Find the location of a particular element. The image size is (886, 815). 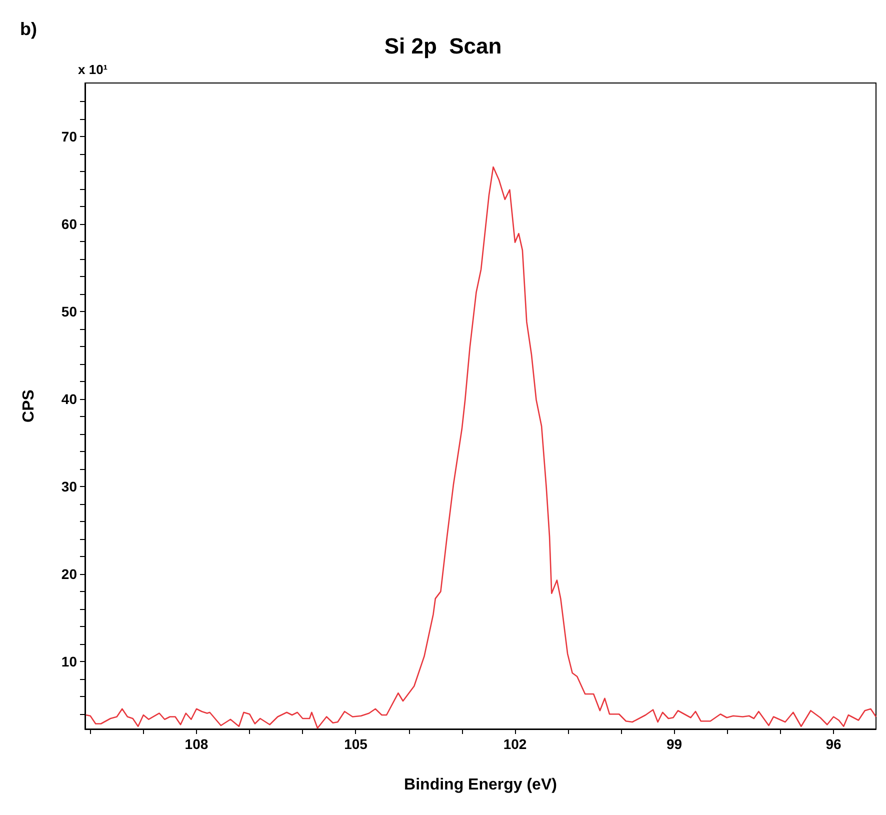

x-tick-label: 96 is located at coordinates (834, 744).